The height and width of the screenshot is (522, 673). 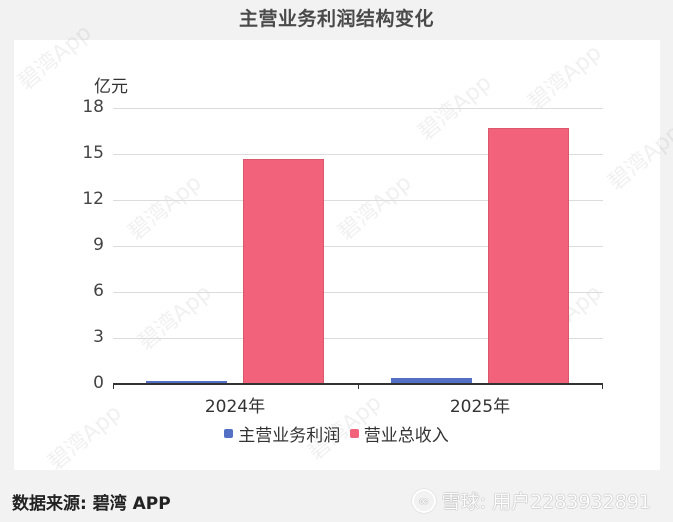 I want to click on y-tick-label: 12, so click(x=93, y=199).